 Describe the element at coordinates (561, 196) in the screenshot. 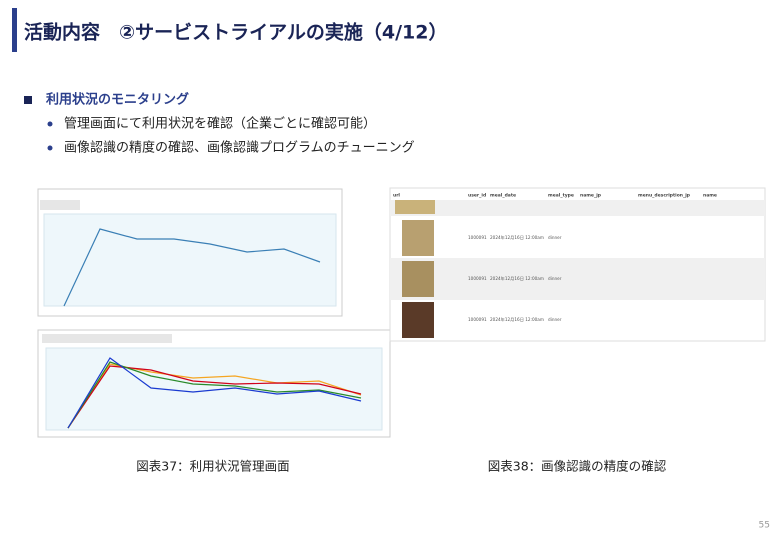

I see `column-header: meal_type` at that location.